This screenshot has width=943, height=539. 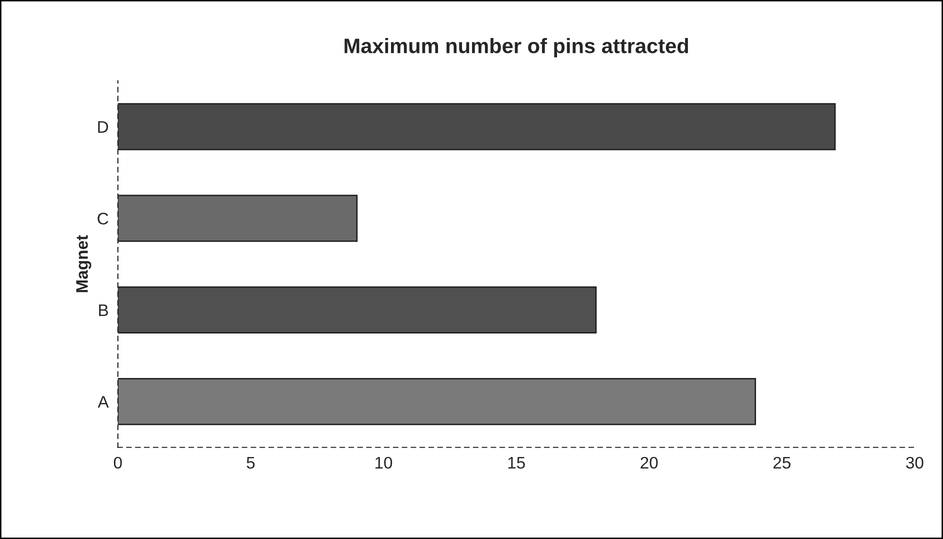 What do you see at coordinates (103, 218) in the screenshot?
I see `y-tick-label: C` at bounding box center [103, 218].